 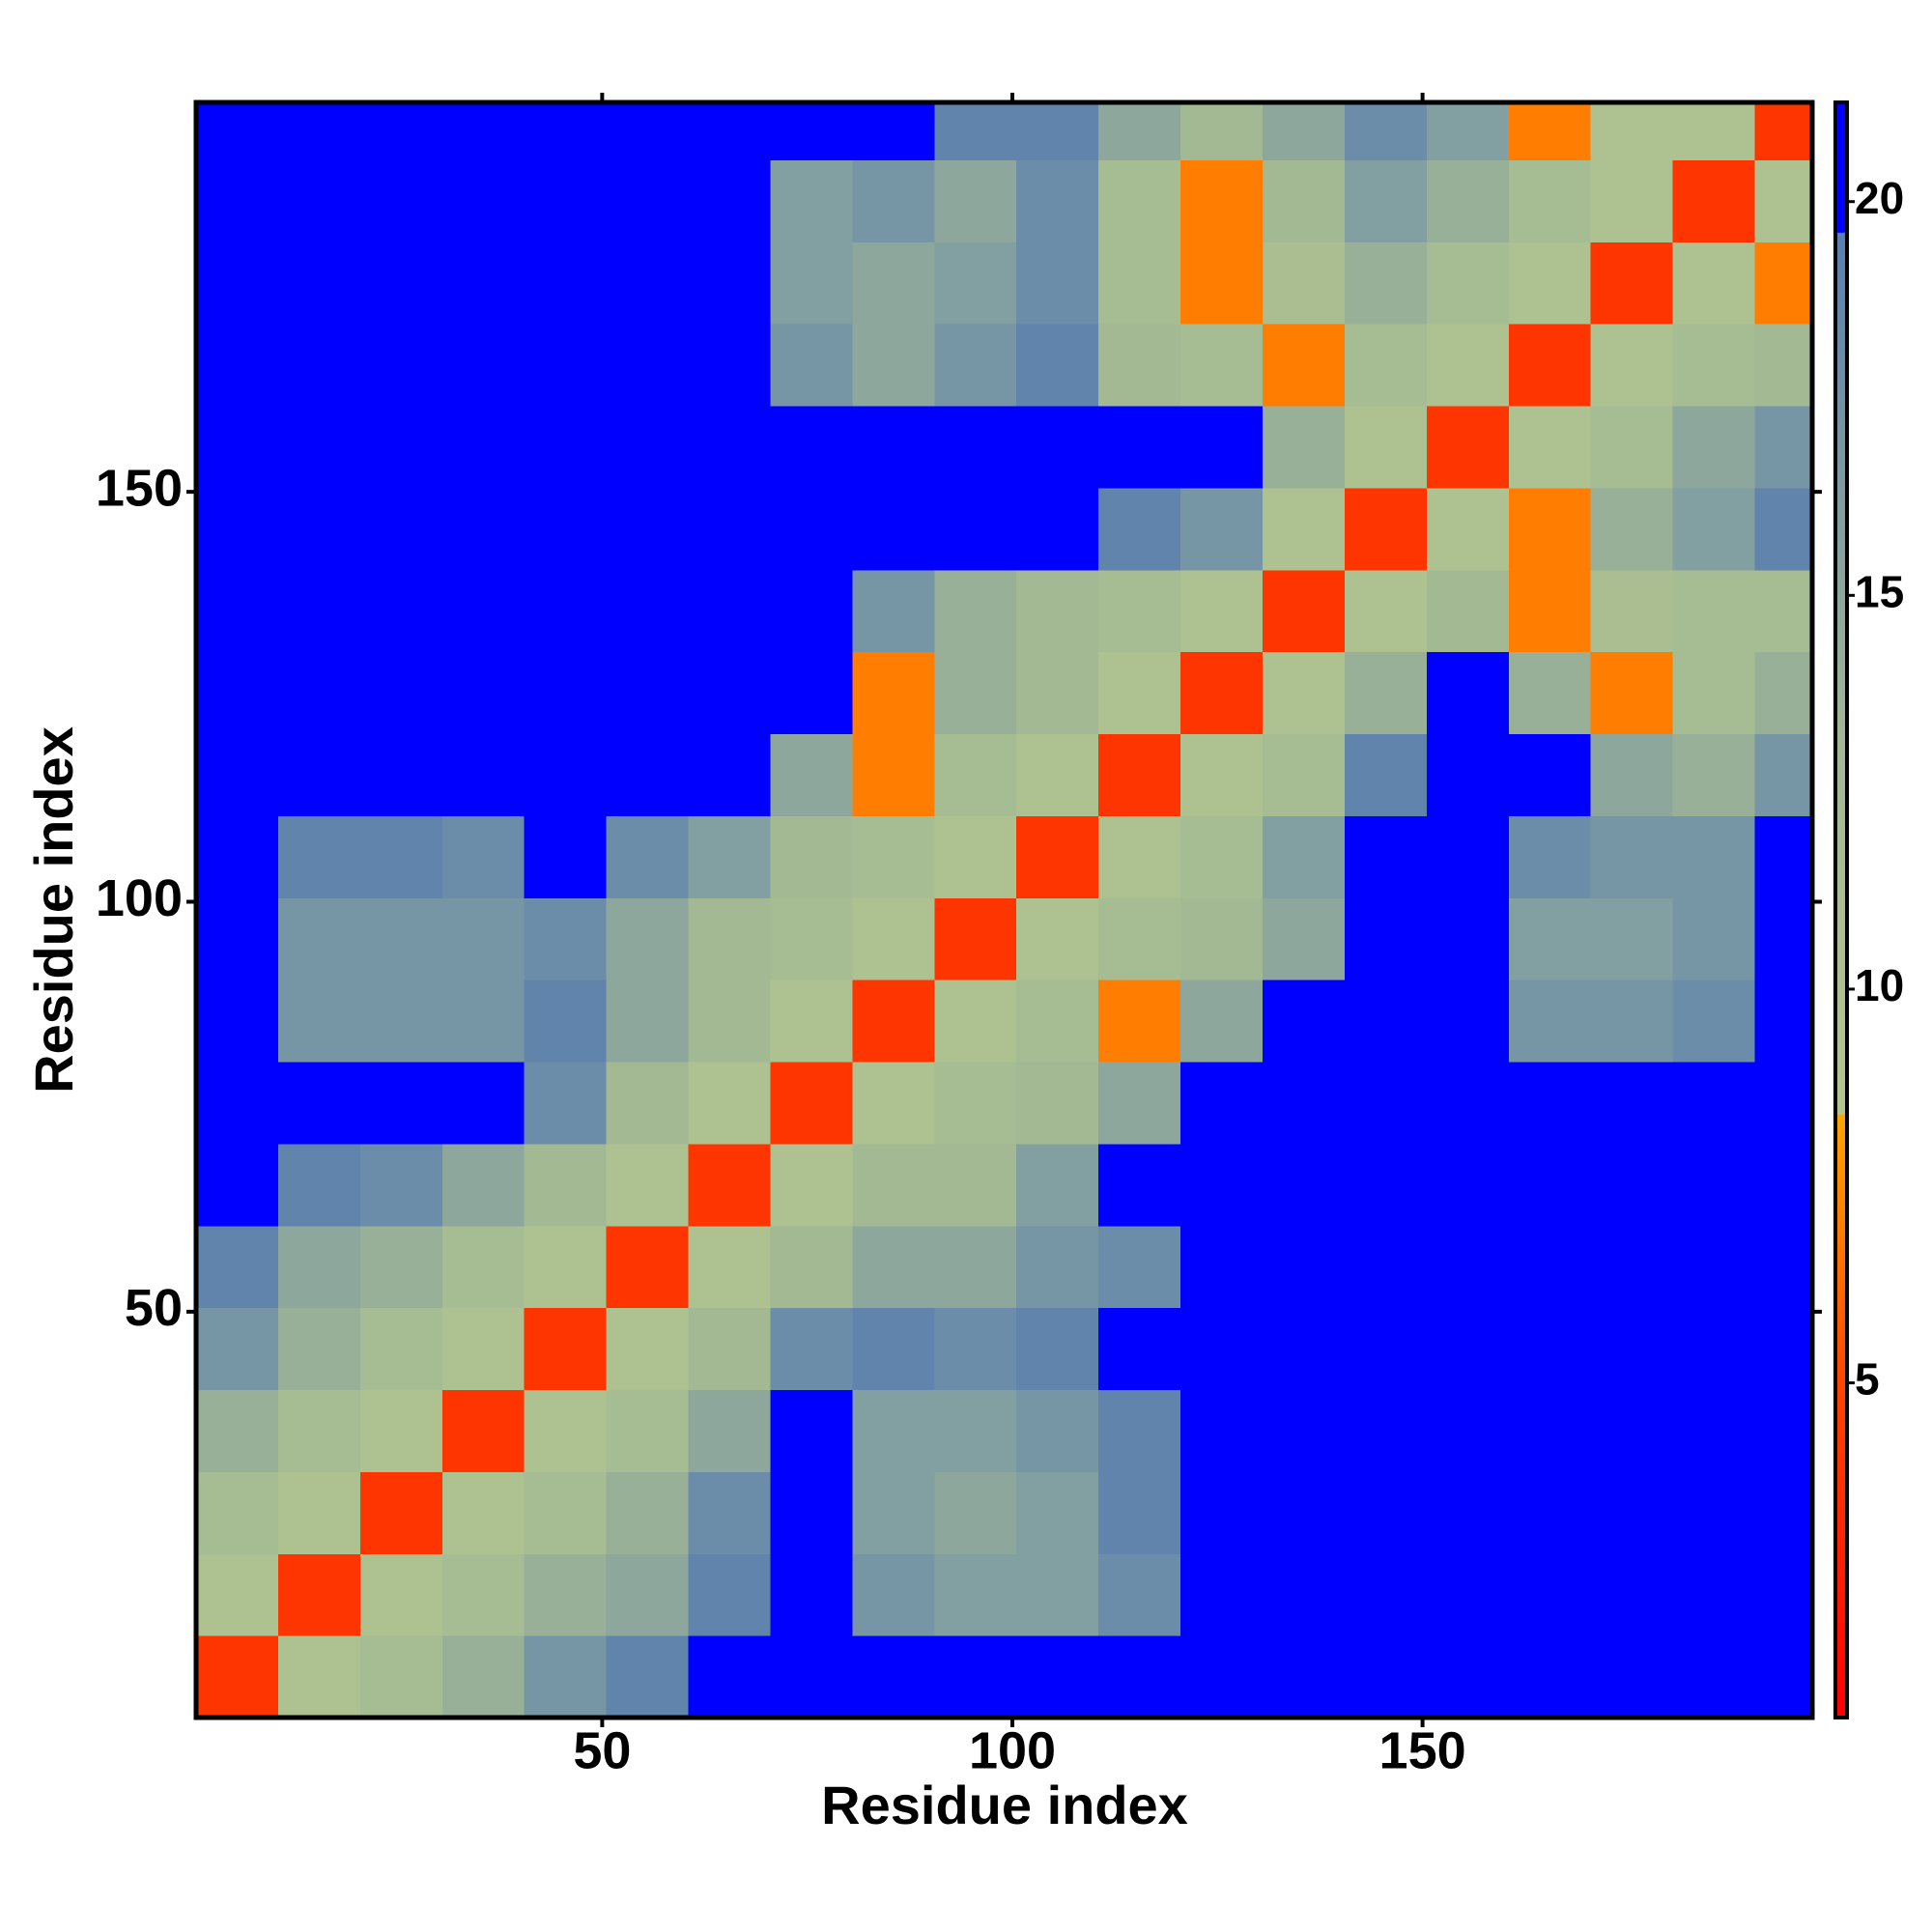 What do you see at coordinates (1841, 909) in the screenshot?
I see `colorbar` at bounding box center [1841, 909].